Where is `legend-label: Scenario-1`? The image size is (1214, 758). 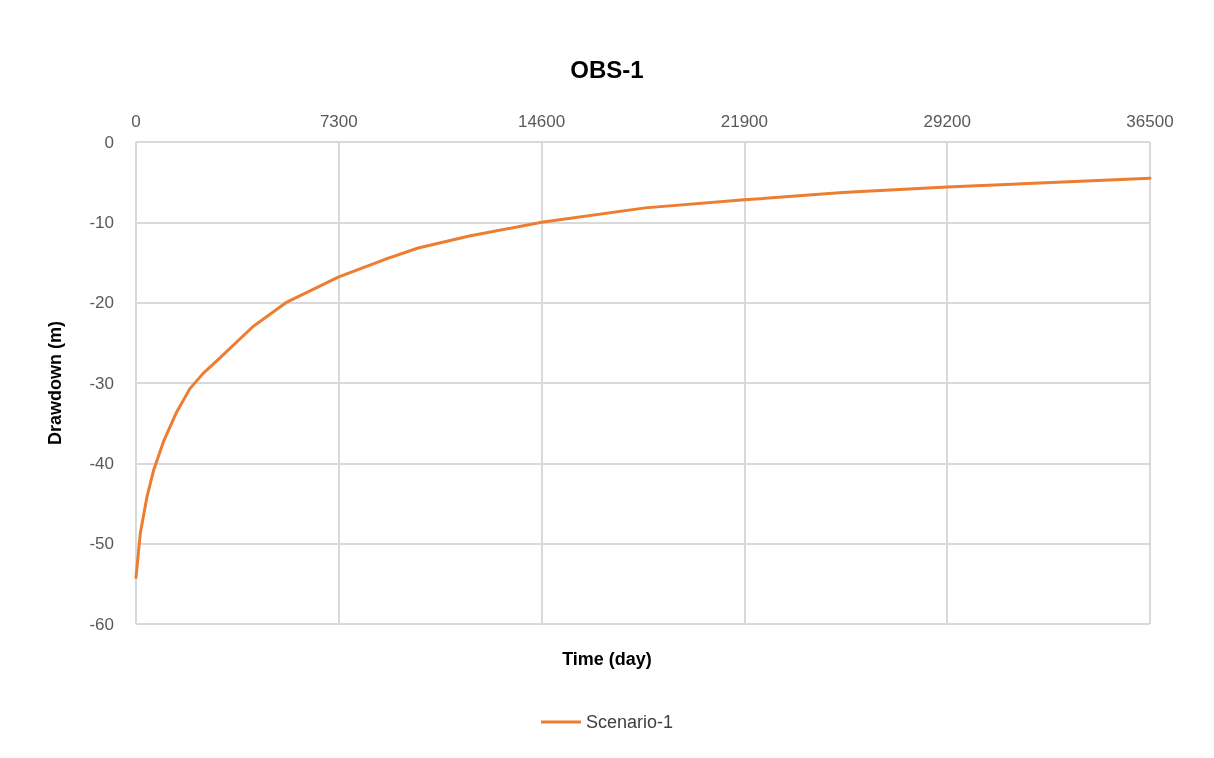 legend-label: Scenario-1 is located at coordinates (629, 722).